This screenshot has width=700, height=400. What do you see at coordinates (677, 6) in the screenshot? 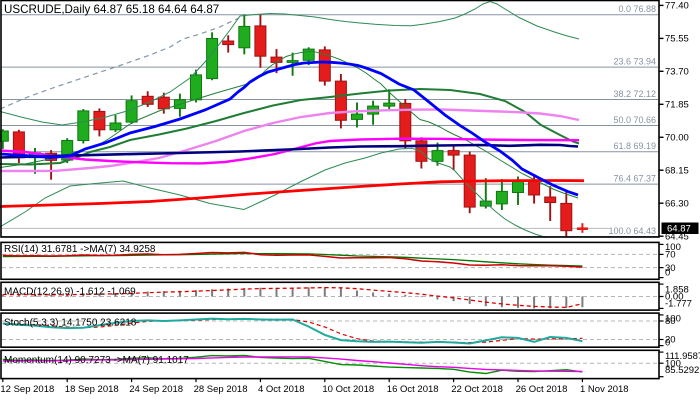
I see `svg-text: 77.40` at bounding box center [677, 6].